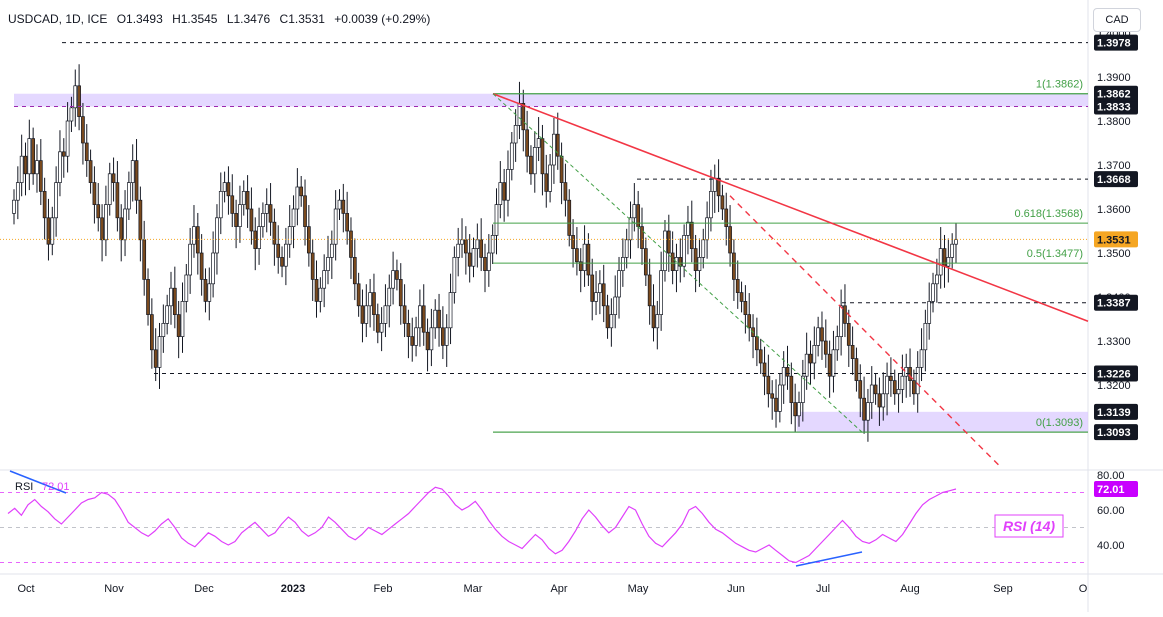 The image size is (1163, 617). What do you see at coordinates (1029, 526) in the screenshot?
I see `rsi-name-box` at bounding box center [1029, 526].